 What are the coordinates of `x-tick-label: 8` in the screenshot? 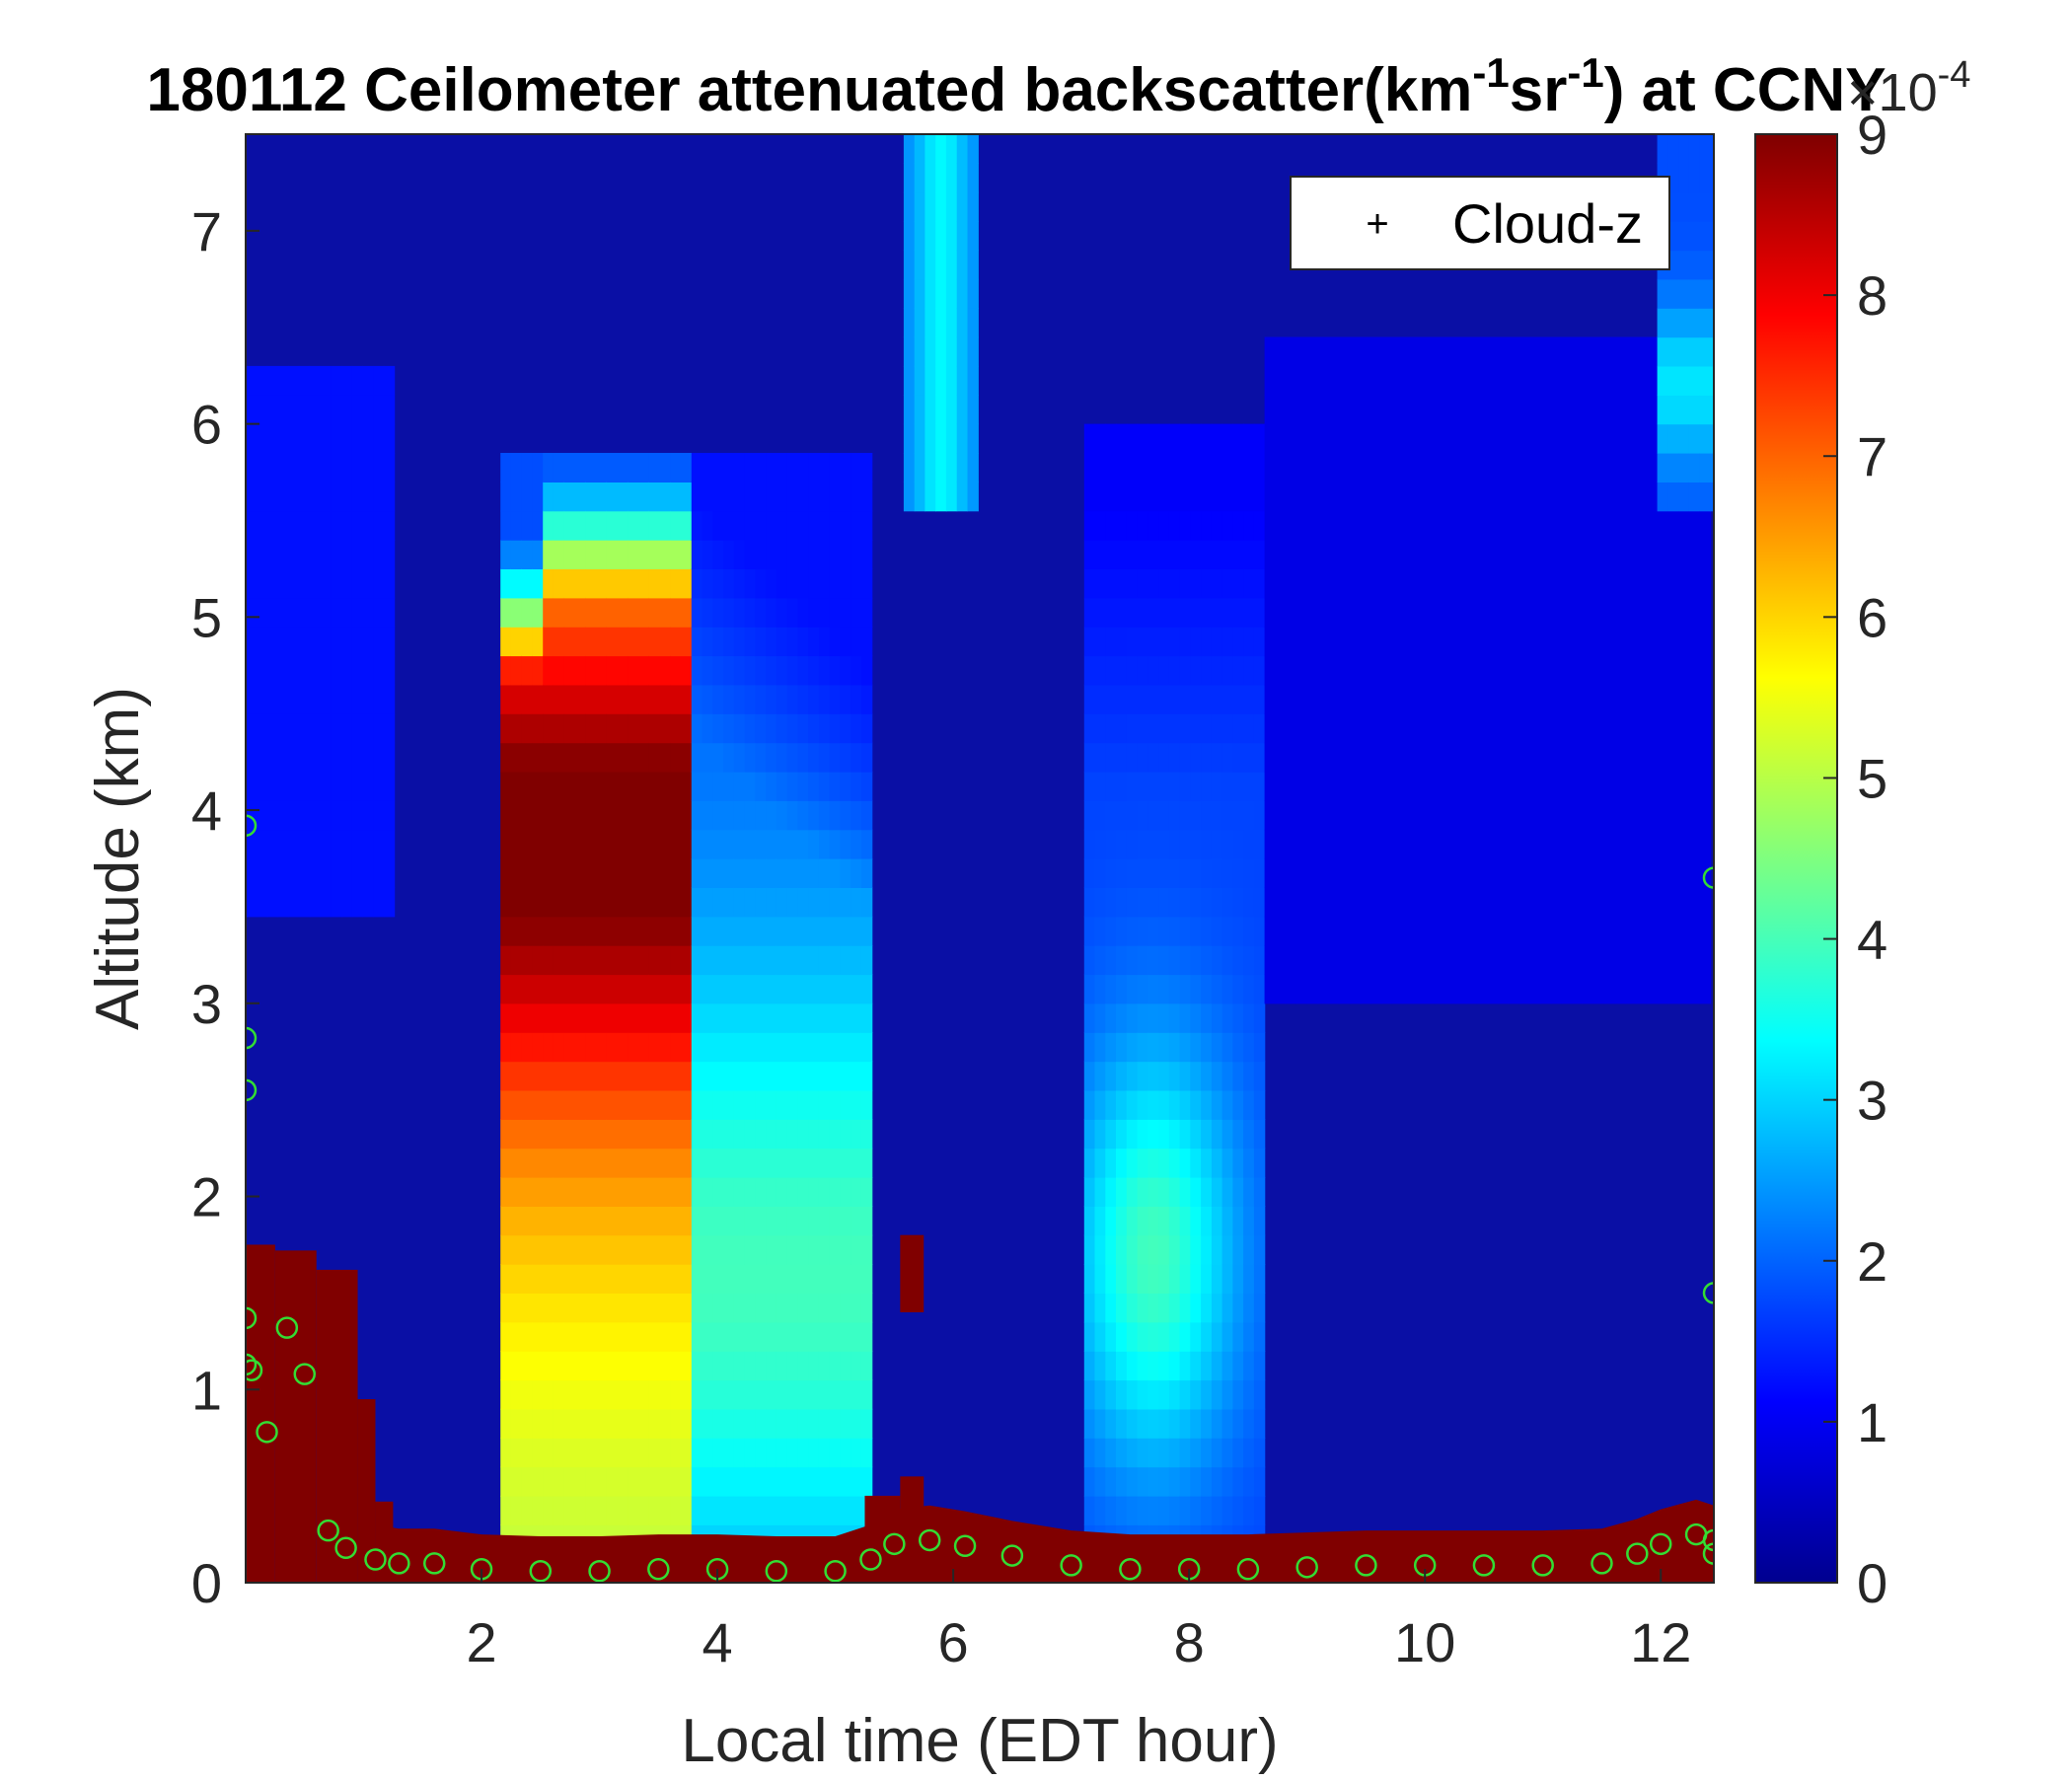 It's located at (1189, 1642).